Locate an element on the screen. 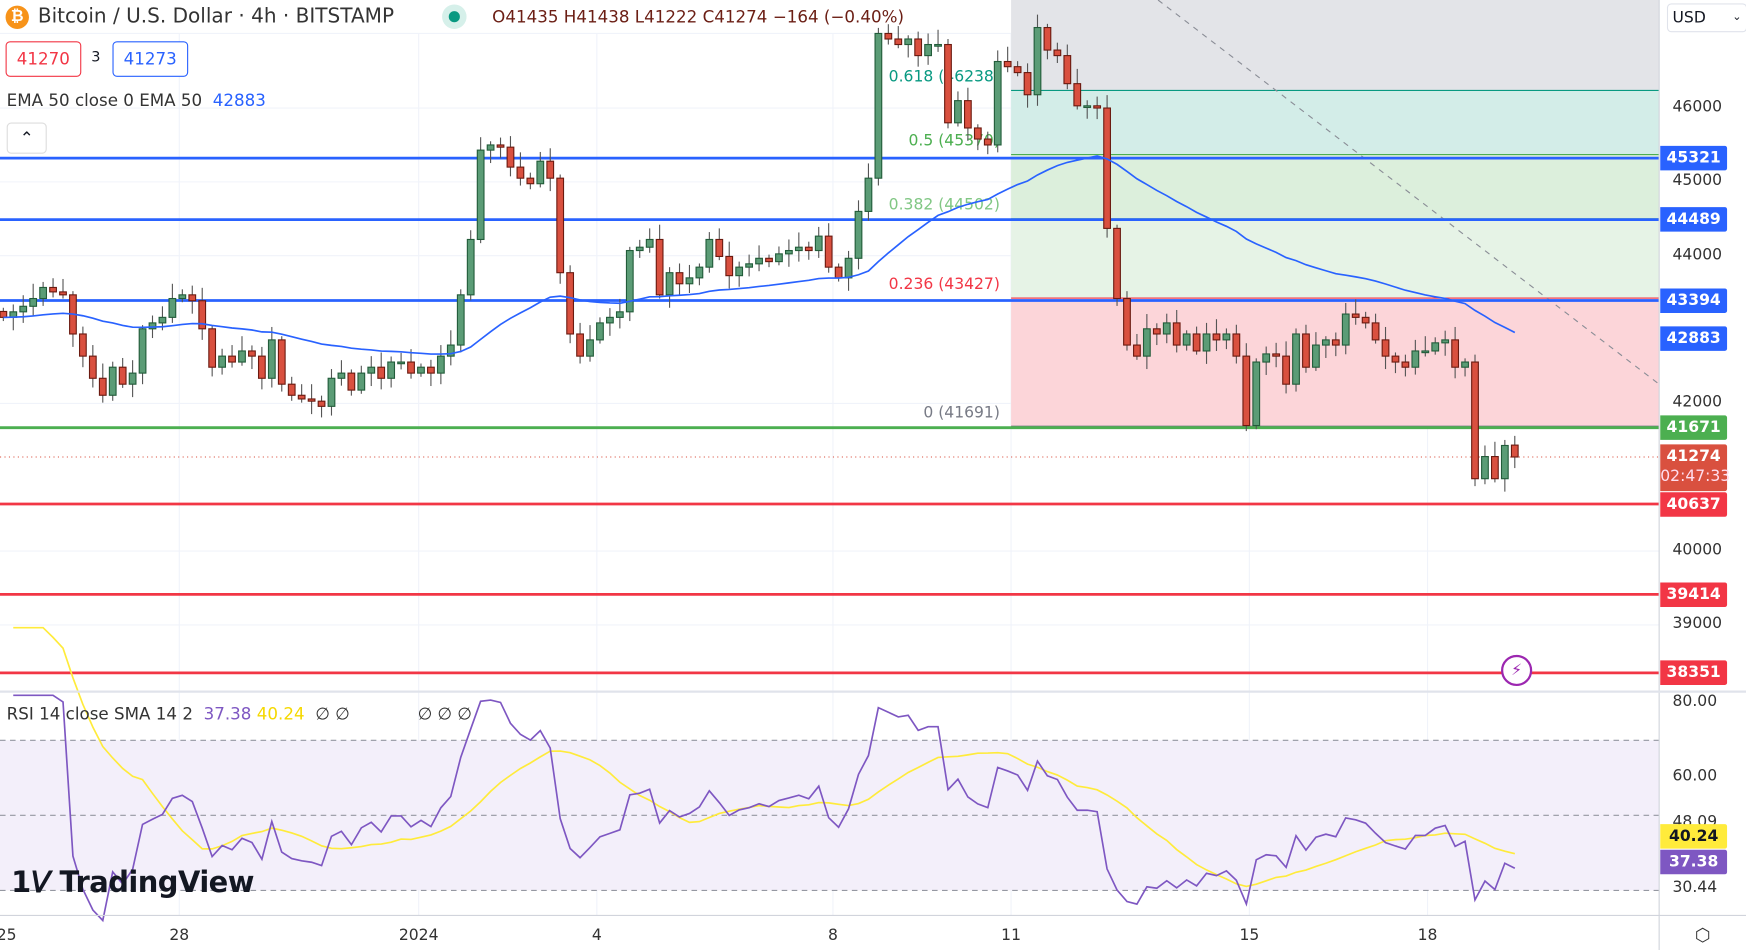 This screenshot has height=950, width=1746. rsi-legend: RSI 14 close SMA 14 2 37.38 40.24 ∅ ∅ is located at coordinates (178, 714).